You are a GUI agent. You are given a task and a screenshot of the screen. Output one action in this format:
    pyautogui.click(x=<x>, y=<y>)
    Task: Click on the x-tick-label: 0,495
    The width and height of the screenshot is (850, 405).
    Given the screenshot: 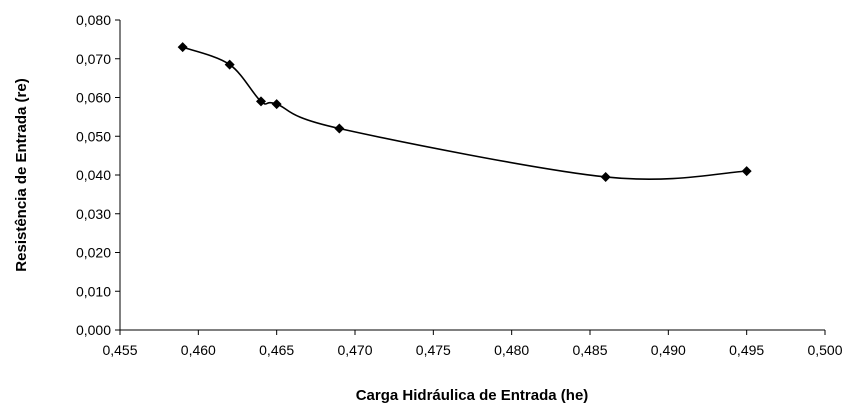 What is the action you would take?
    pyautogui.click(x=746, y=350)
    